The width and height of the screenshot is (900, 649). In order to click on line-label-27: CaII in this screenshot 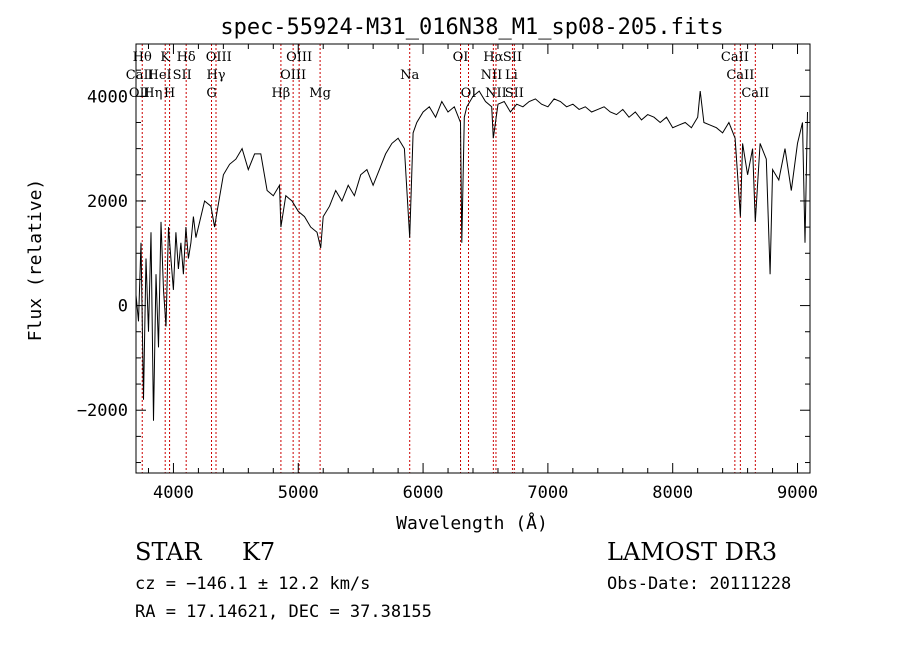, I will do `click(755, 93)`.